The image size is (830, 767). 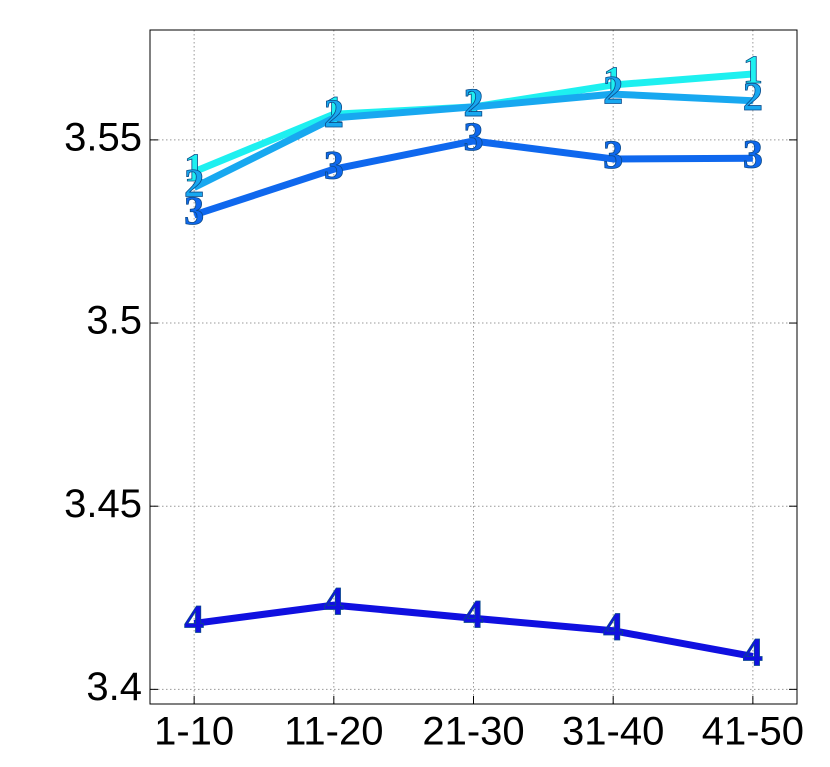 I want to click on y-tick-label: 3.55, so click(x=103, y=137).